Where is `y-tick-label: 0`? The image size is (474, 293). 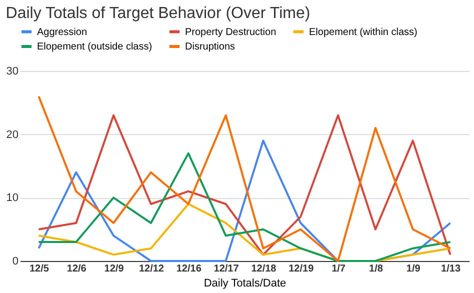
y-tick-label: 0 is located at coordinates (15, 262).